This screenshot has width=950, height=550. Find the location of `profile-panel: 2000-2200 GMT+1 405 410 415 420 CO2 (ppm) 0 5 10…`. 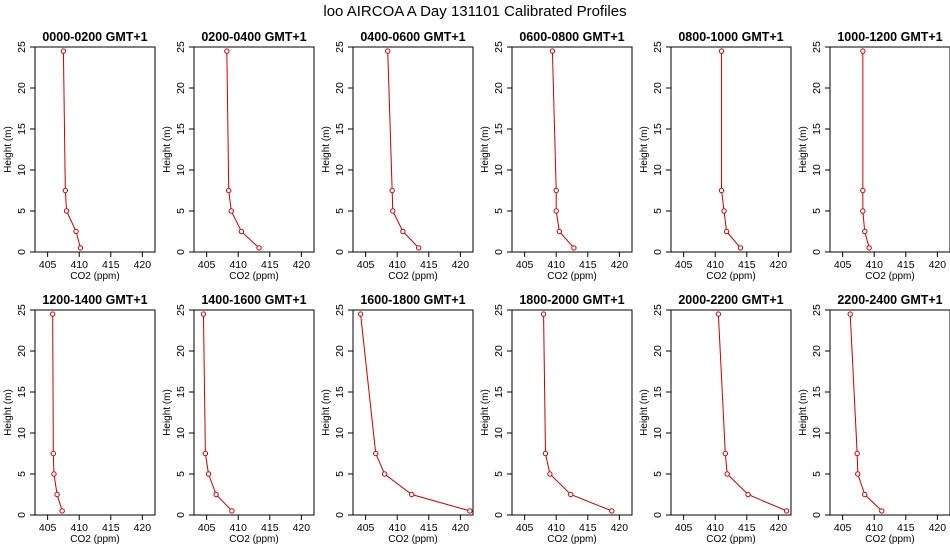

profile-panel: 2000-2200 GMT+1 405 410 415 420 CO2 (ppm) 0 5 10… is located at coordinates (715, 419).